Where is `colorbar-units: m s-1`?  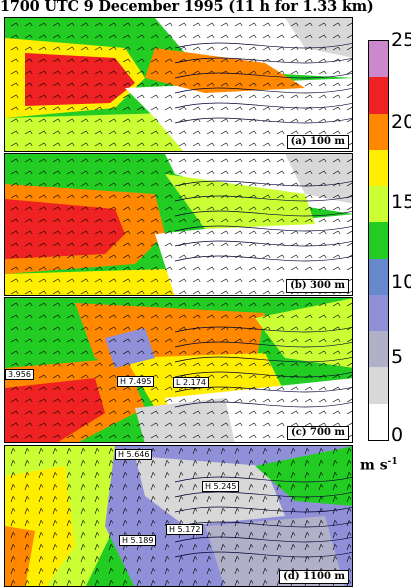 colorbar-units: m s-1 is located at coordinates (379, 465).